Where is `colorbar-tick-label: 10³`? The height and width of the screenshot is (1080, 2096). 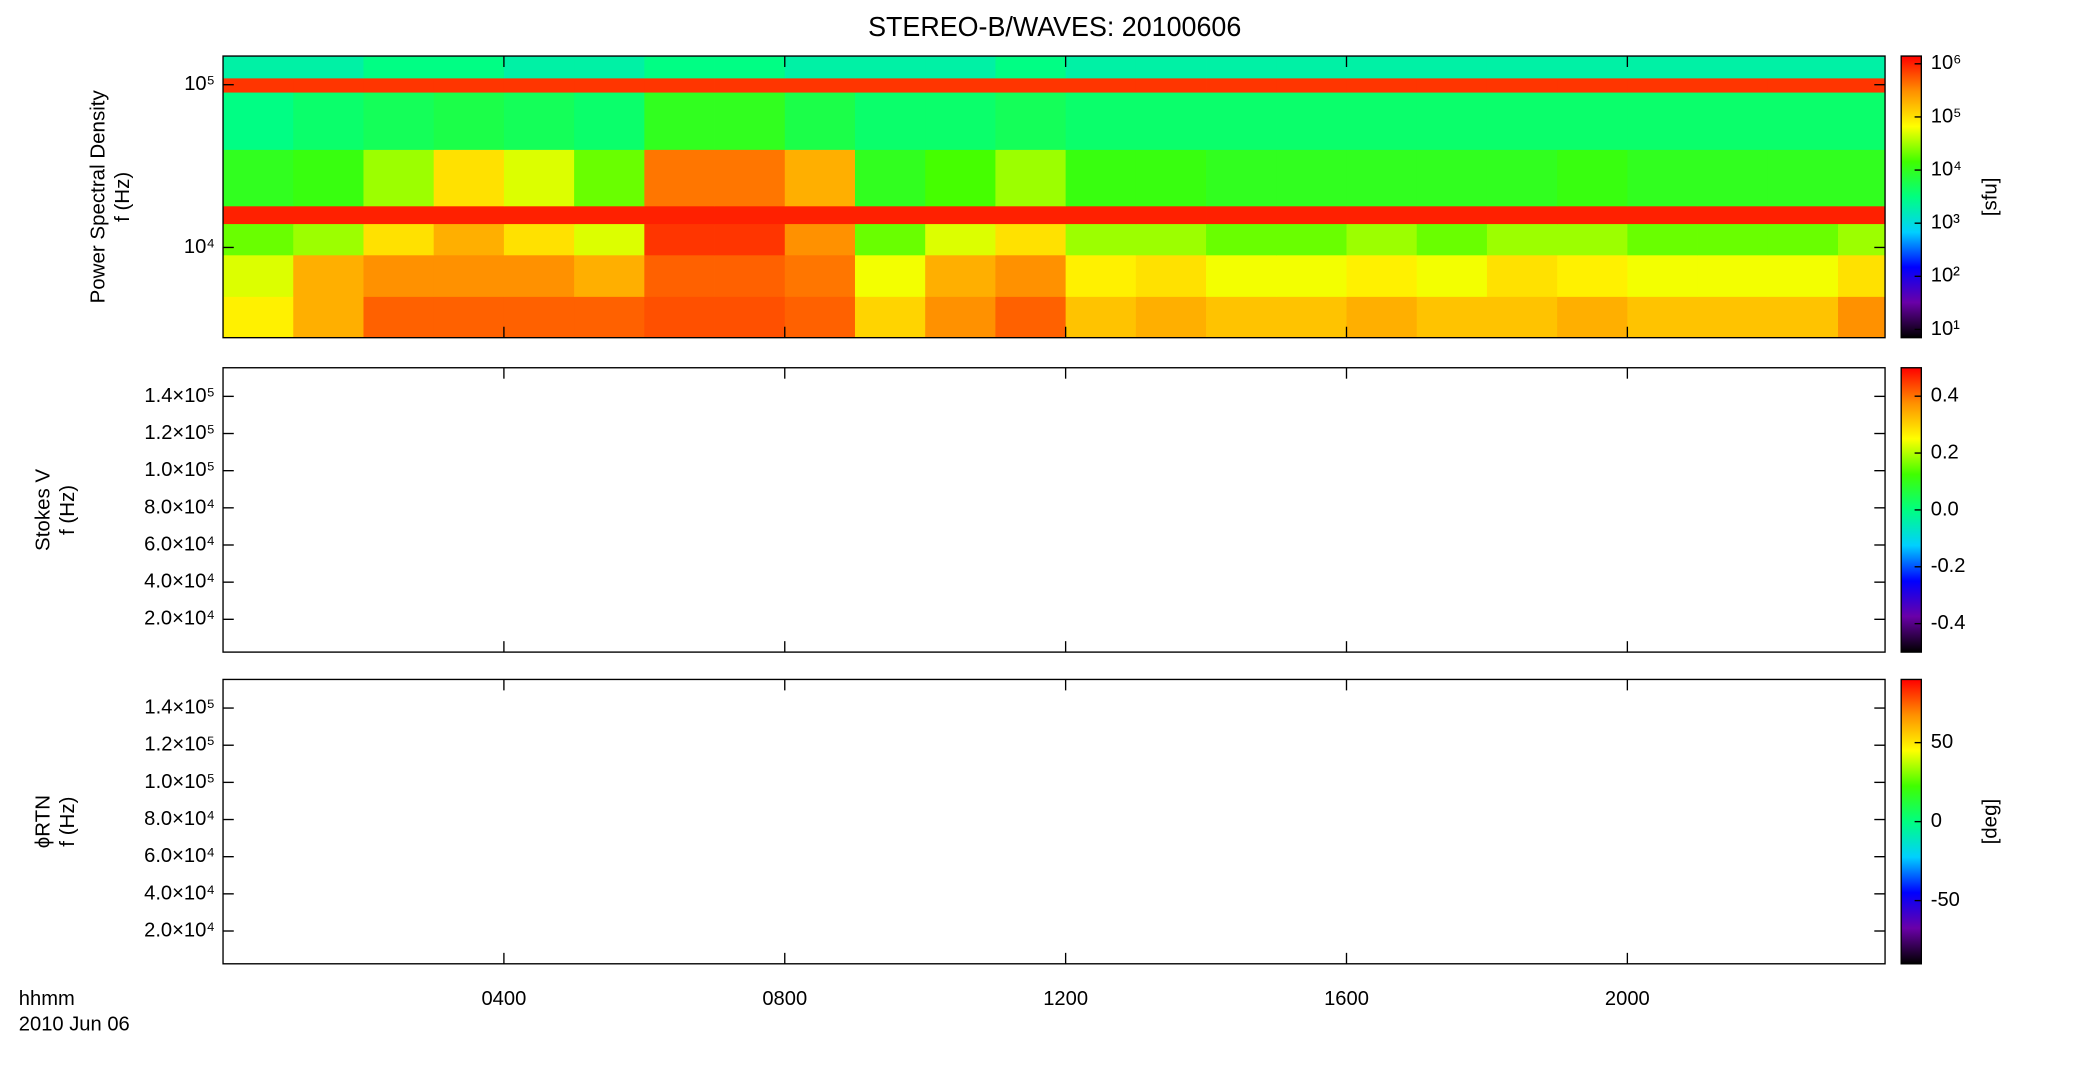 colorbar-tick-label: 10³ is located at coordinates (1945, 222).